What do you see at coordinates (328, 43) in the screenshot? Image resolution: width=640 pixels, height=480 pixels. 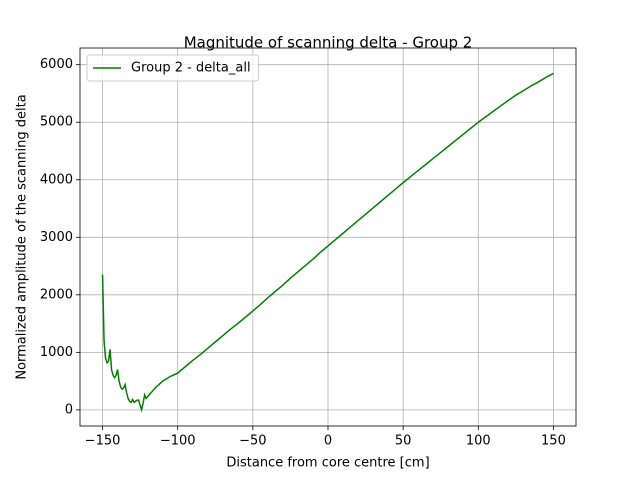 I see `chart-title: Magnitude of scanning delta - Group 2` at bounding box center [328, 43].